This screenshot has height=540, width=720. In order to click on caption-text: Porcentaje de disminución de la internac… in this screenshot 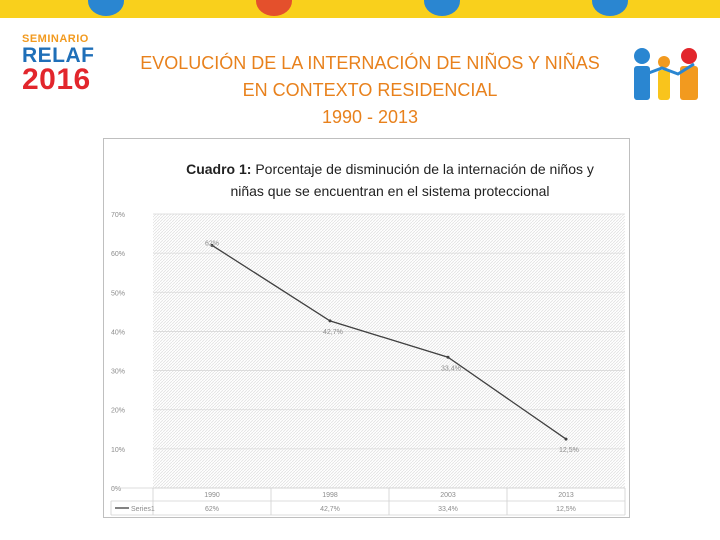, I will do `click(412, 180)`.